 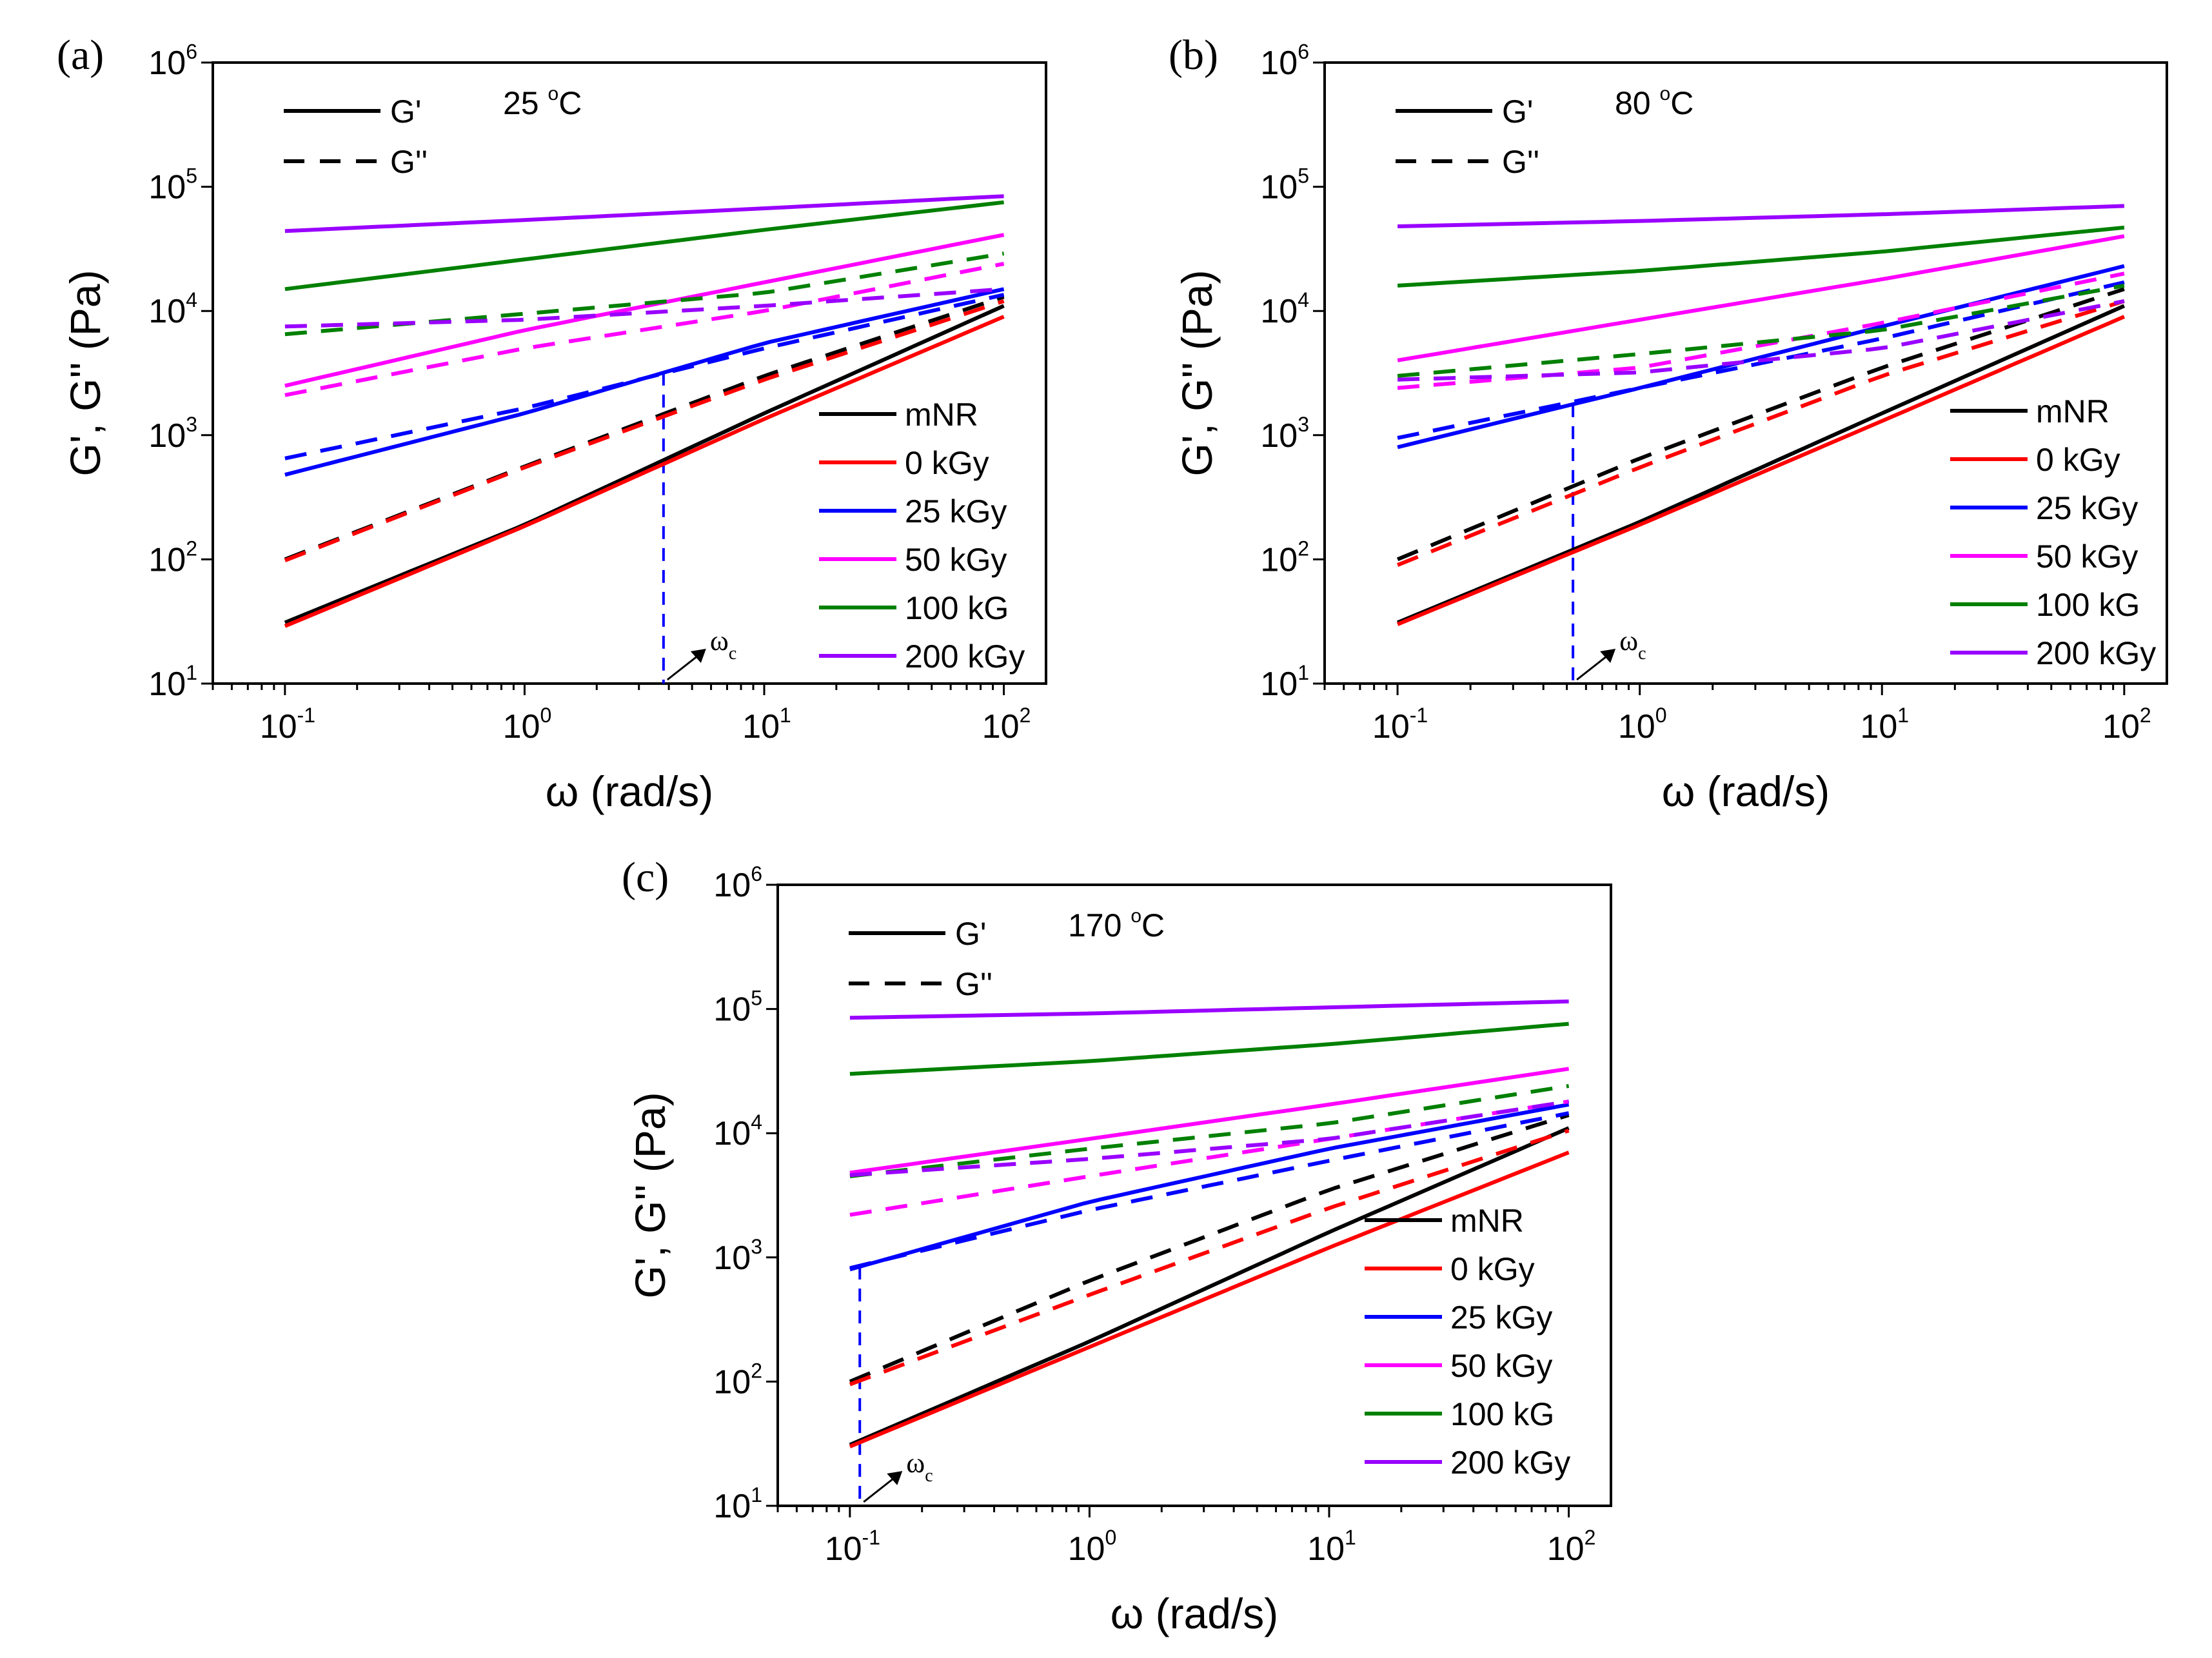 I want to click on temperature-label: 80 oC, so click(x=1654, y=102).